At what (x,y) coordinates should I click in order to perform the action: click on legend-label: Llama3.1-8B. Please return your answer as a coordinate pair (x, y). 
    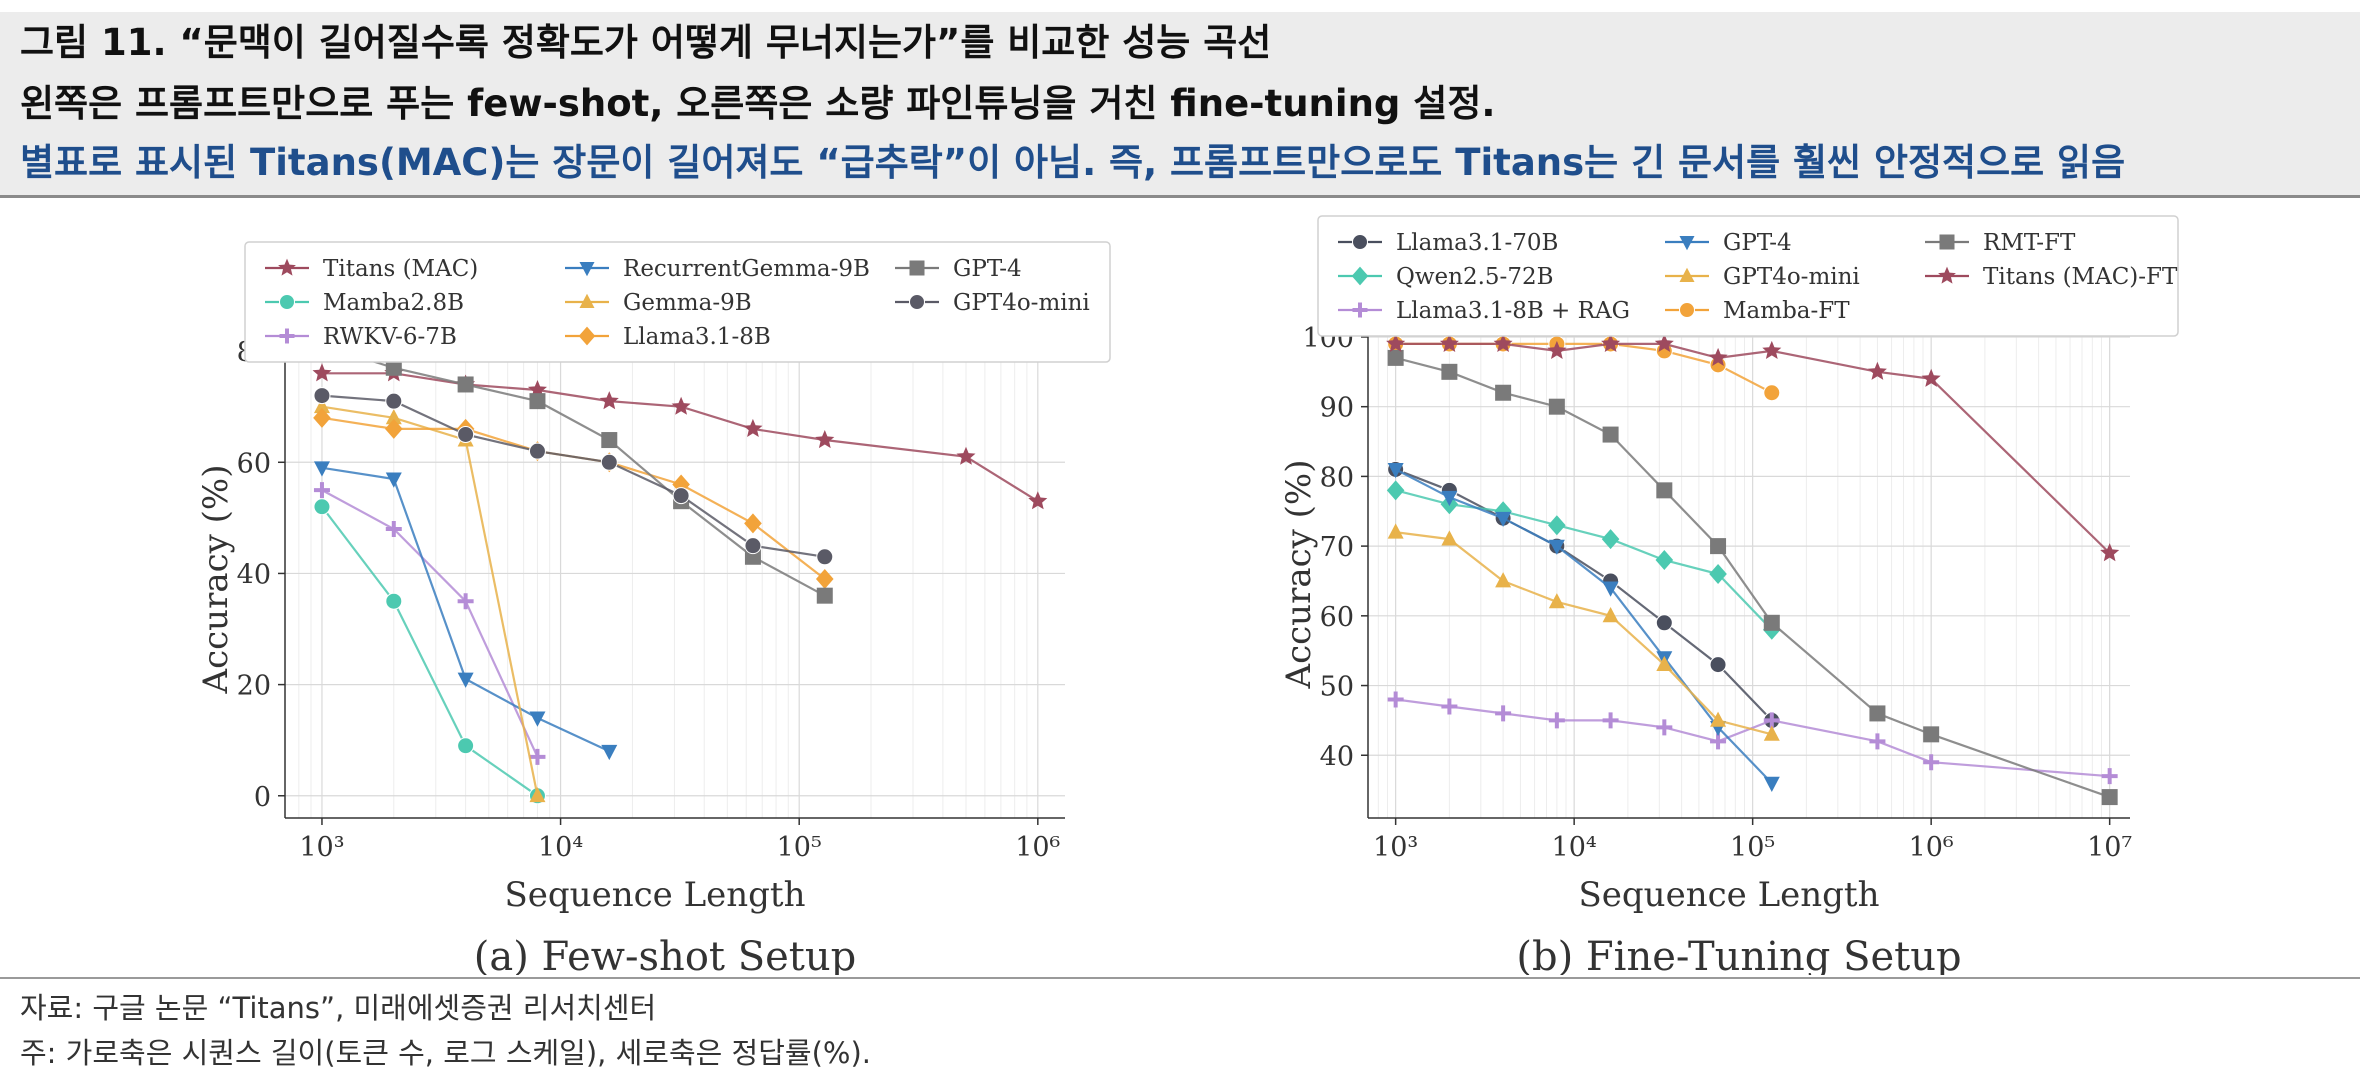
    Looking at the image, I should click on (697, 337).